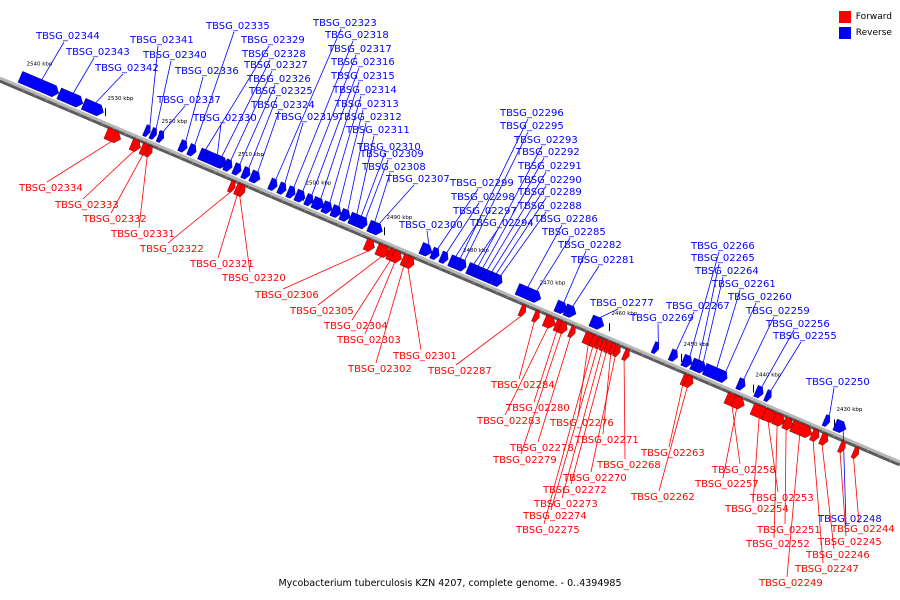  I want to click on scale-label: 2440 kbp, so click(769, 376).